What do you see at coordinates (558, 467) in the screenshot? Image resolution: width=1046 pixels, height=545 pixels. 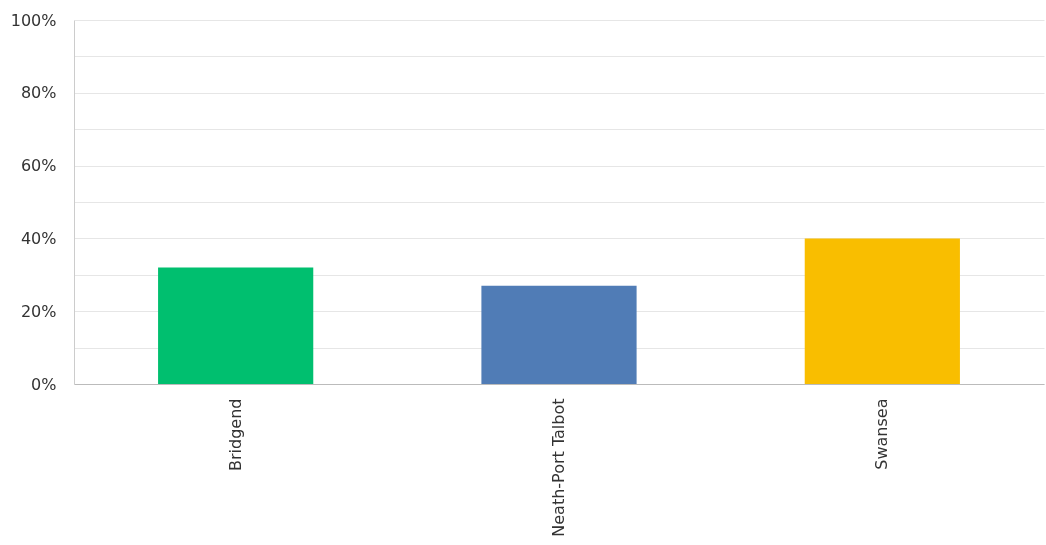 I see `x-tick-label: Neath-Port Talbot` at bounding box center [558, 467].